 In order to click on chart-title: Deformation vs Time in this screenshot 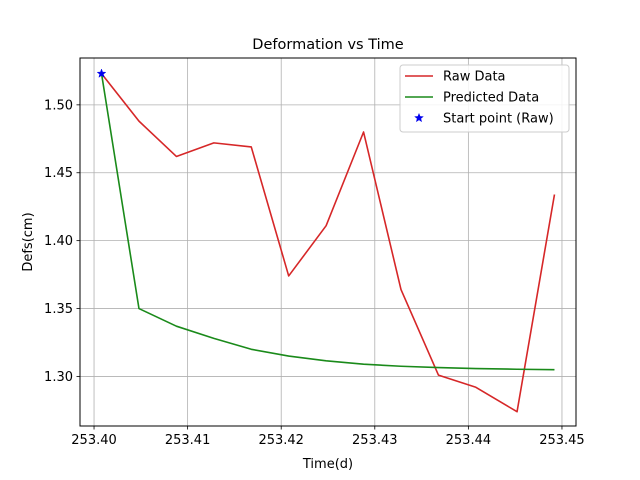, I will do `click(327, 45)`.